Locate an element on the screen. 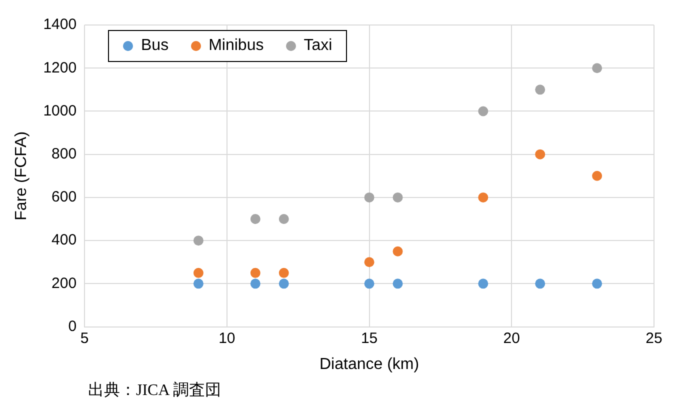 Image resolution: width=676 pixels, height=412 pixels. y-tick-label: 1200 is located at coordinates (60, 67).